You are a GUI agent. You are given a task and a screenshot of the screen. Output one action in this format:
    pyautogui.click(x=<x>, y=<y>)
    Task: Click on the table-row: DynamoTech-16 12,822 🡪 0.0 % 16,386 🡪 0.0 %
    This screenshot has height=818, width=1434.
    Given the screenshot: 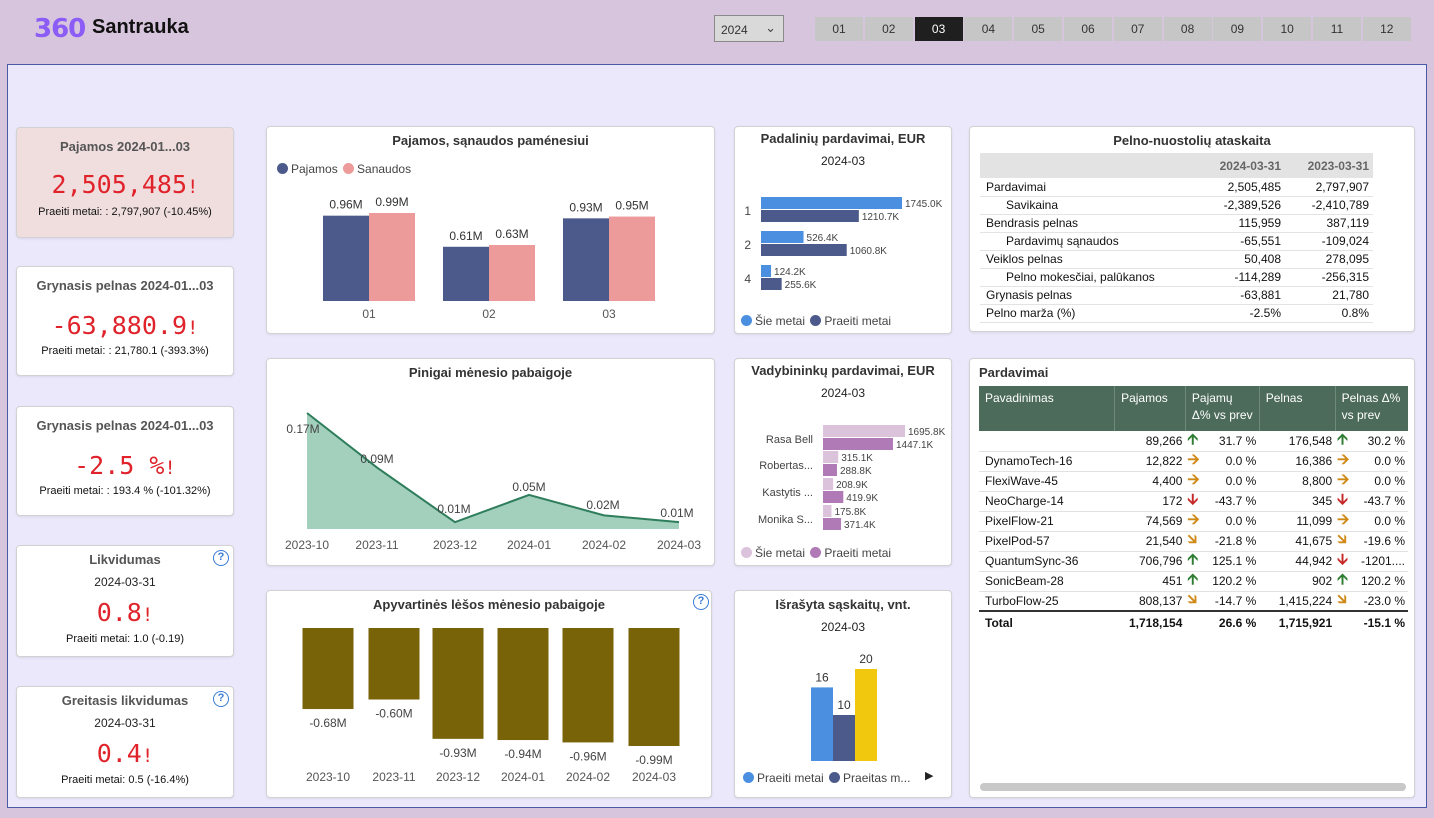 What is the action you would take?
    pyautogui.click(x=1193, y=461)
    